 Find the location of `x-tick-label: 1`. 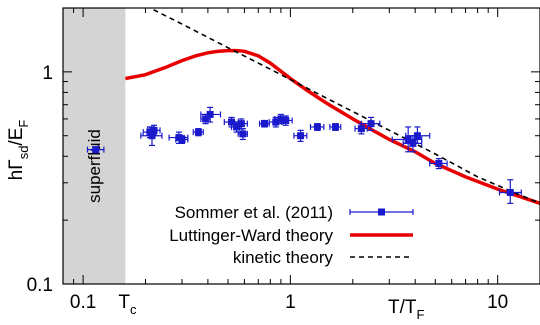

x-tick-label: 1 is located at coordinates (290, 302).